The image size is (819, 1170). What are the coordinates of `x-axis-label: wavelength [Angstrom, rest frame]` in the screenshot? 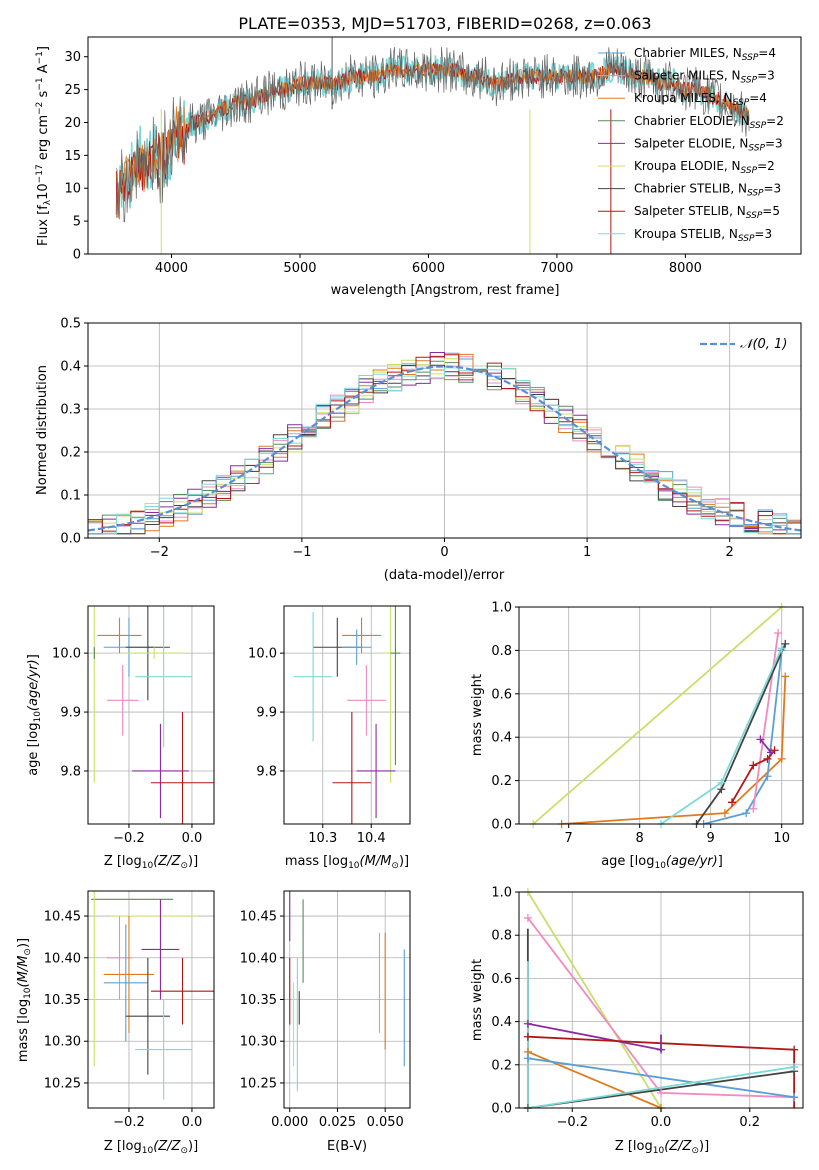 It's located at (445, 290).